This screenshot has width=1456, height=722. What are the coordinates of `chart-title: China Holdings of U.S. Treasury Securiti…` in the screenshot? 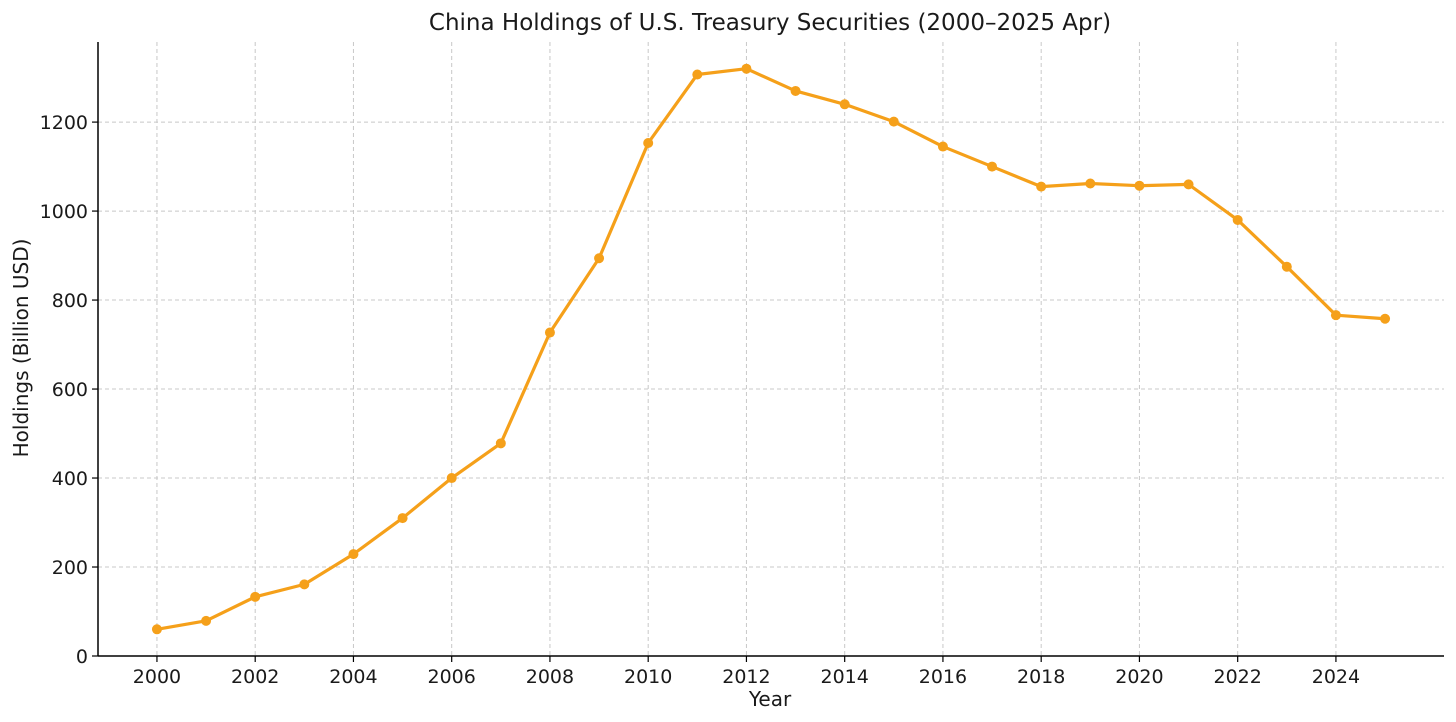 It's located at (770, 23).